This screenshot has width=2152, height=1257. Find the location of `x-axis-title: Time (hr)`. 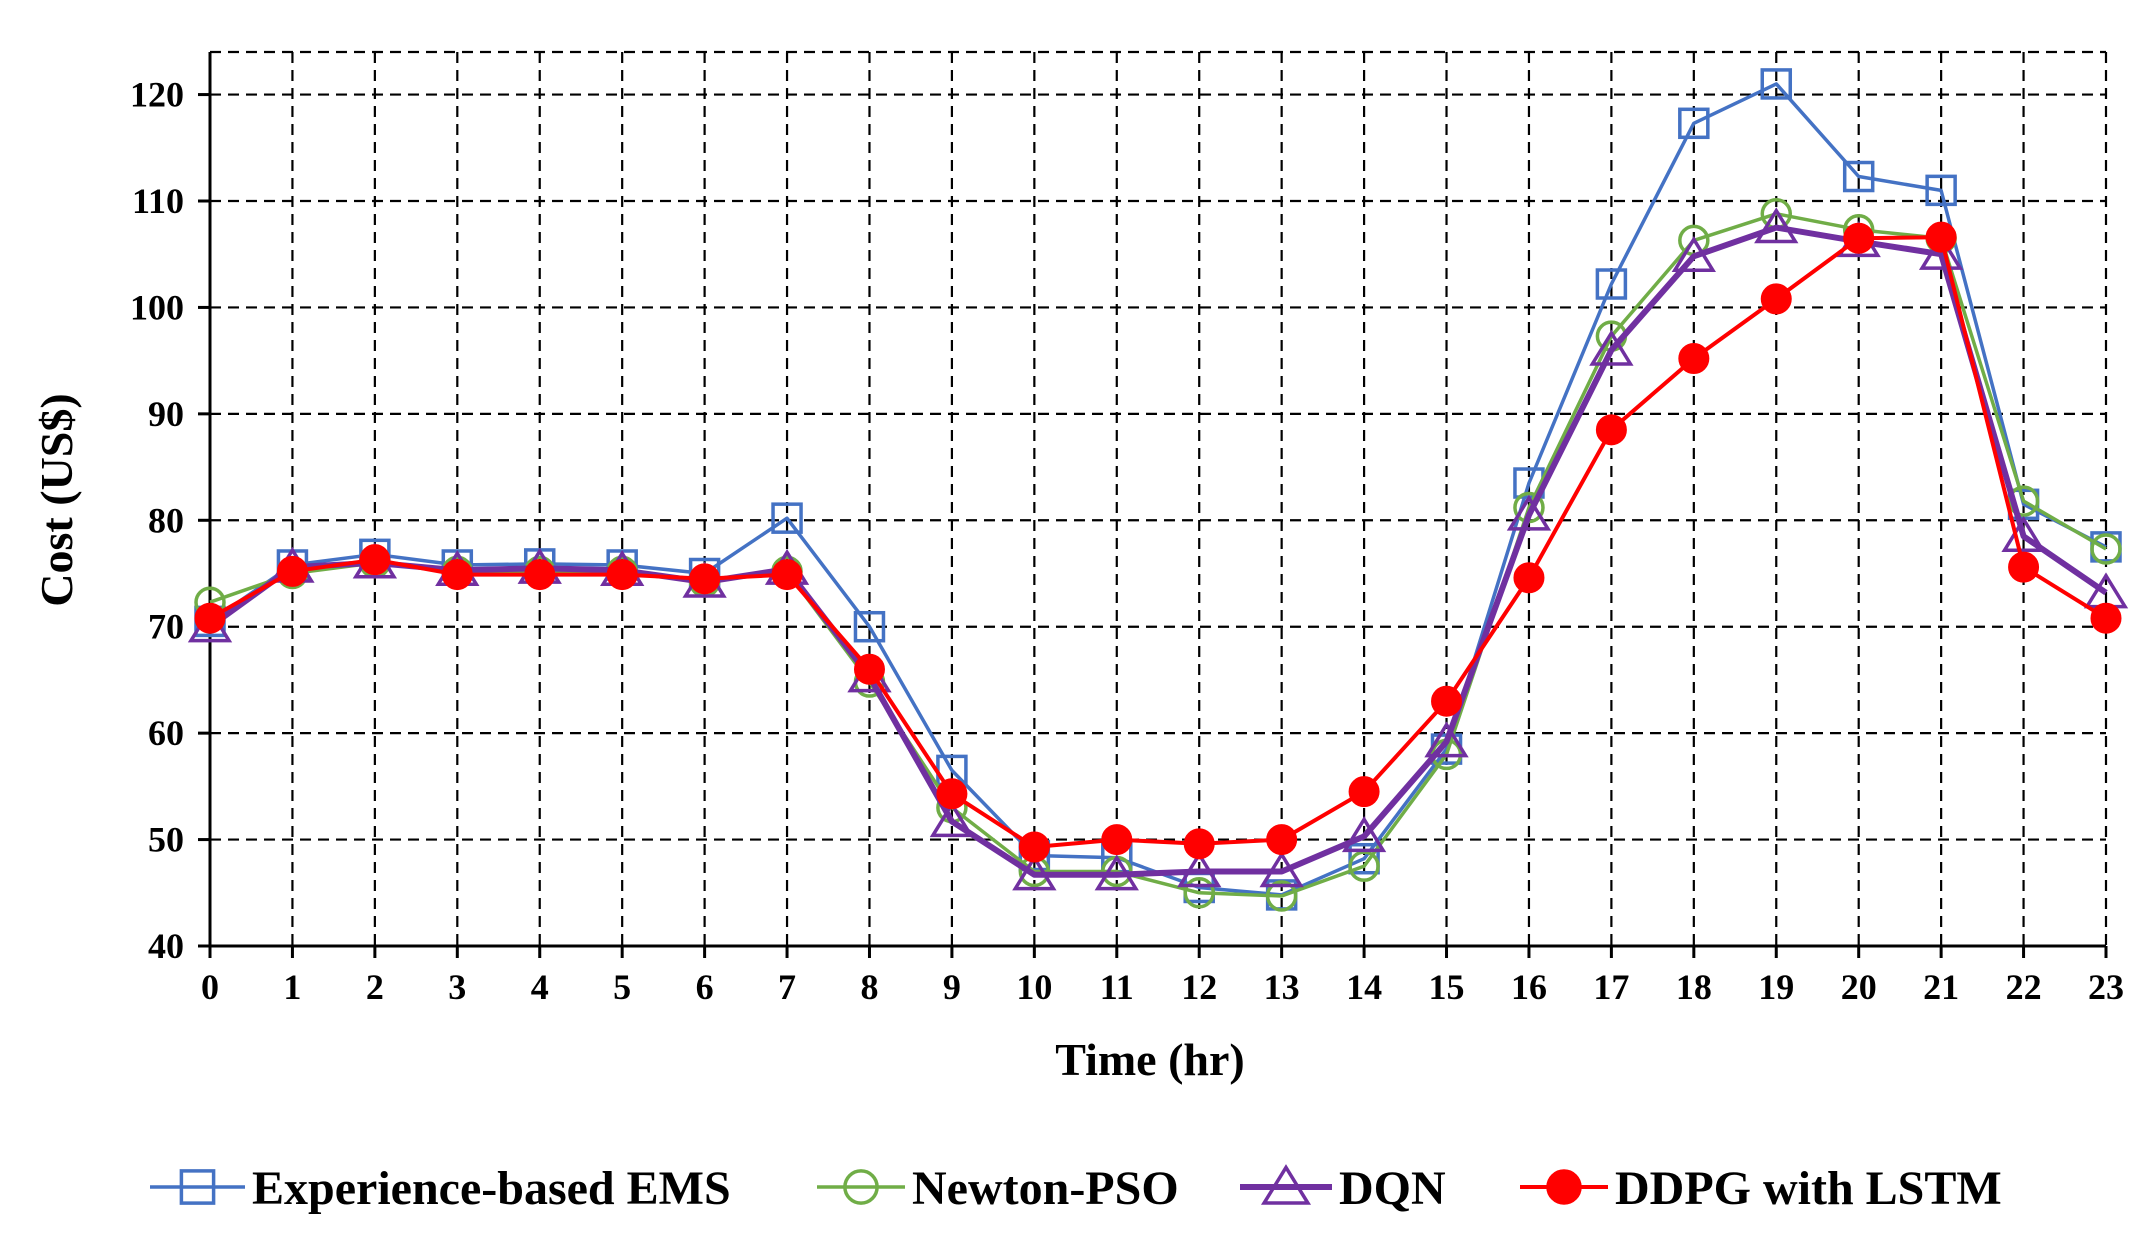

x-axis-title: Time (hr) is located at coordinates (1150, 1059).